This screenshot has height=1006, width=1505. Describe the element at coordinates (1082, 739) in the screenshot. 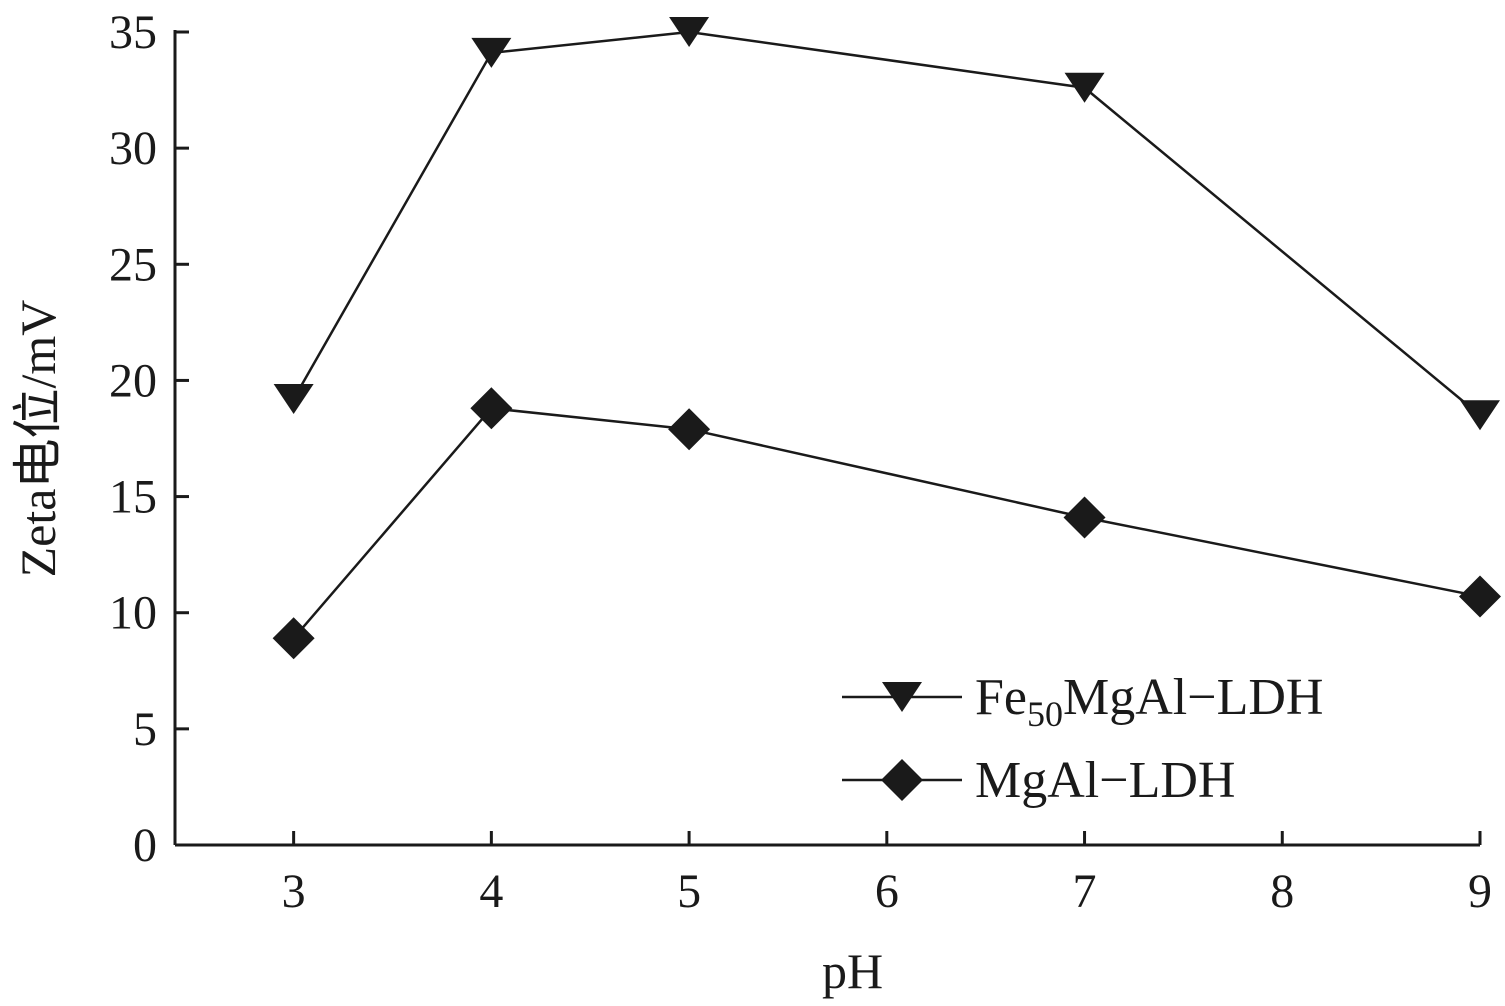

I see `legend: Fe50MgAl−LDH MgAl−LDH` at that location.